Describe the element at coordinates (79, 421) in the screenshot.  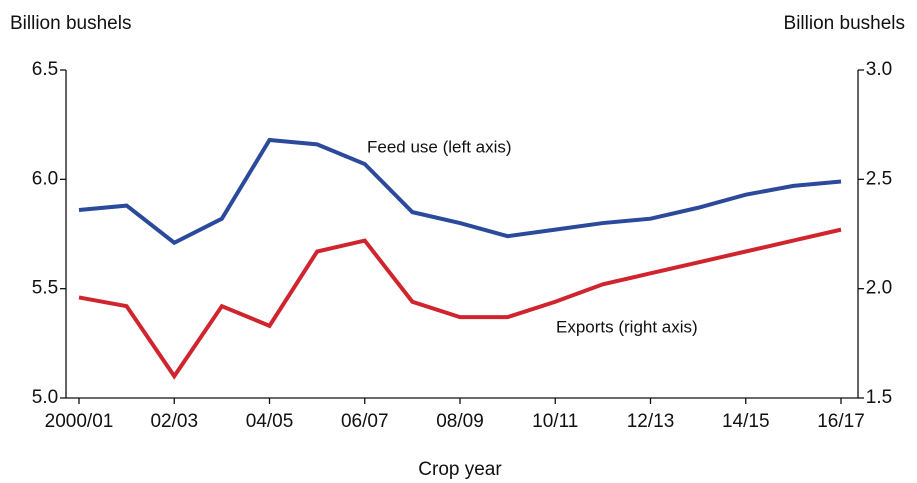
I see `x-tick-label: 2000/01` at that location.